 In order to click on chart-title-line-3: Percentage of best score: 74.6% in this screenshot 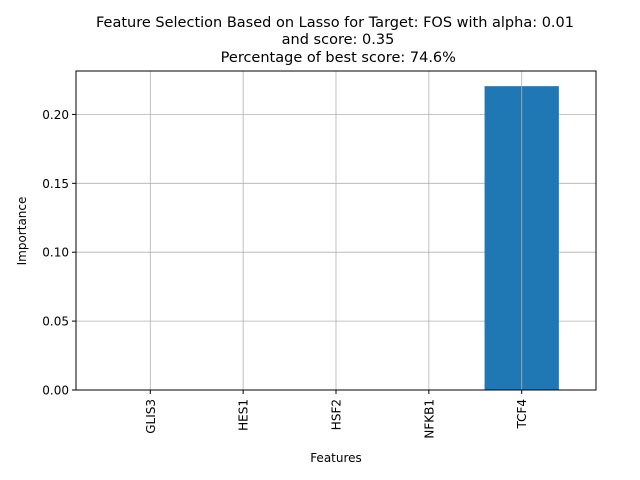, I will do `click(336, 58)`.